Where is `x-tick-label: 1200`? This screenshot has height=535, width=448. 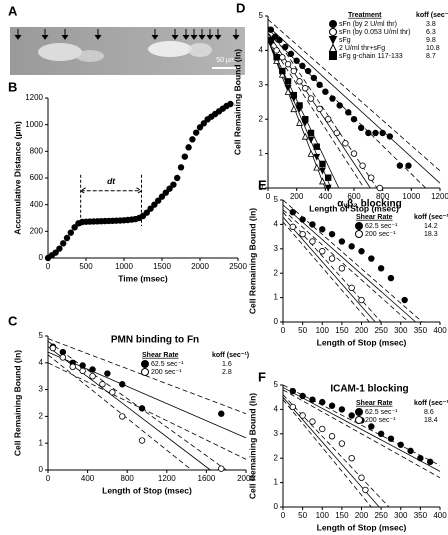 x-tick-label: 1200 is located at coordinates (439, 196).